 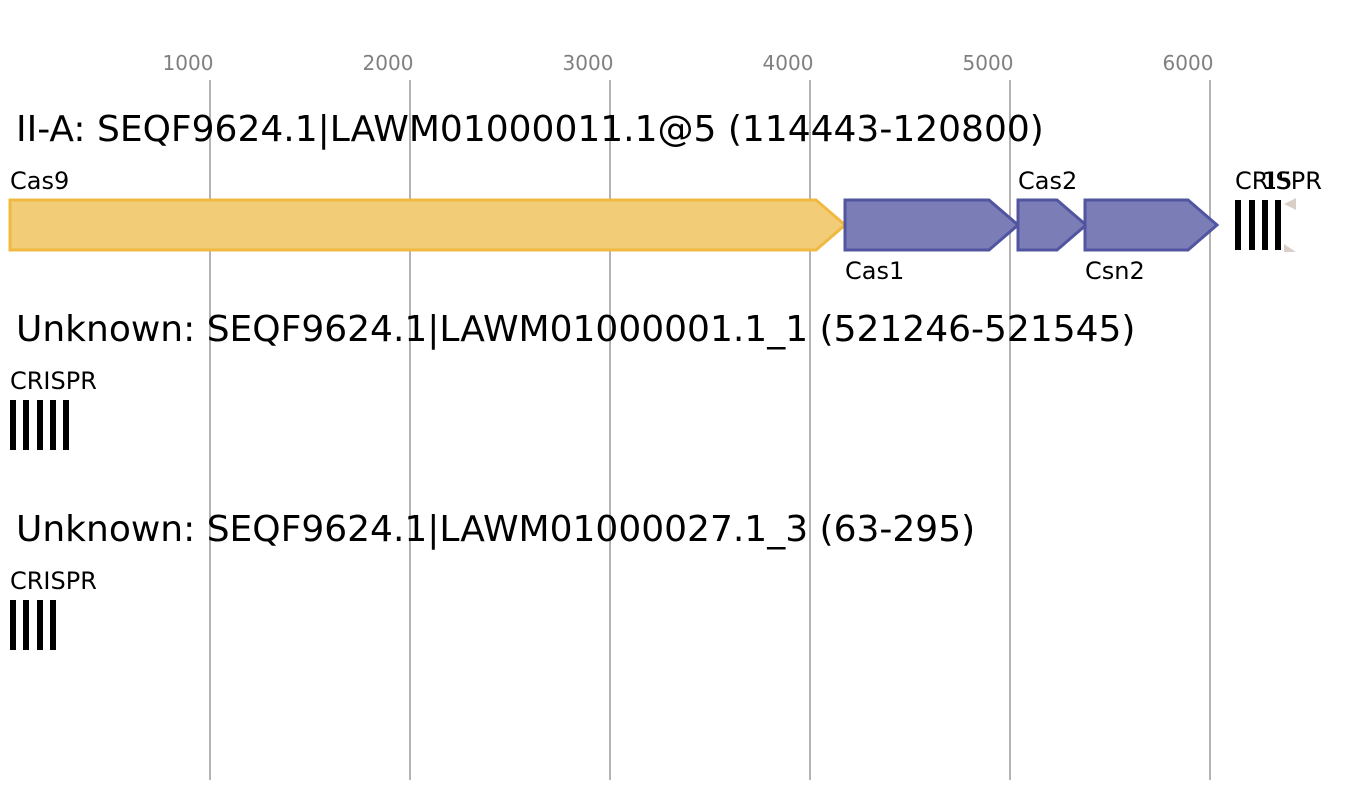 What do you see at coordinates (1188, 63) in the screenshot?
I see `tick-label: 6000` at bounding box center [1188, 63].